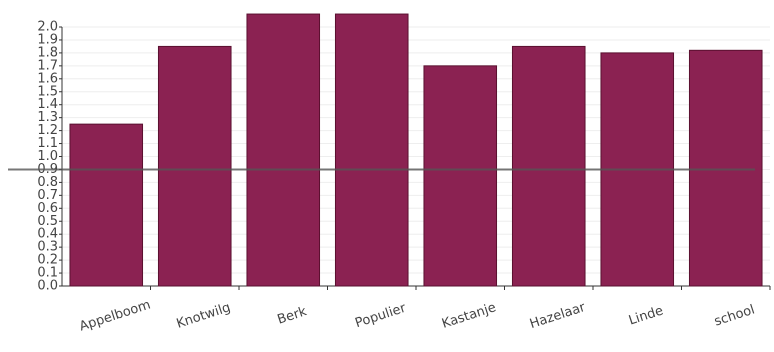 Image resolution: width=774 pixels, height=352 pixels. What do you see at coordinates (47, 130) in the screenshot?
I see `y-tick-label: 1.2` at bounding box center [47, 130].